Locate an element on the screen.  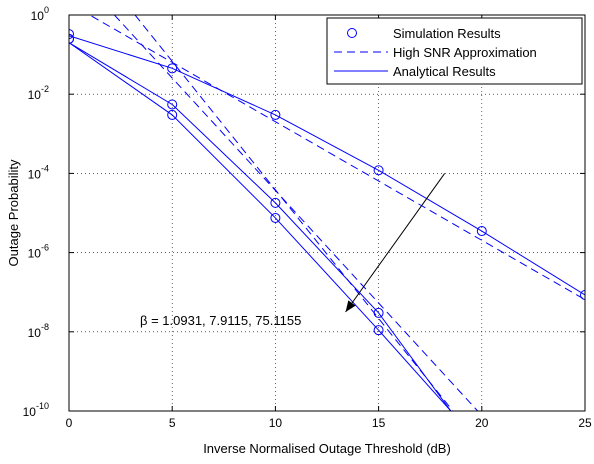
x-tick-label: 15 is located at coordinates (379, 423).